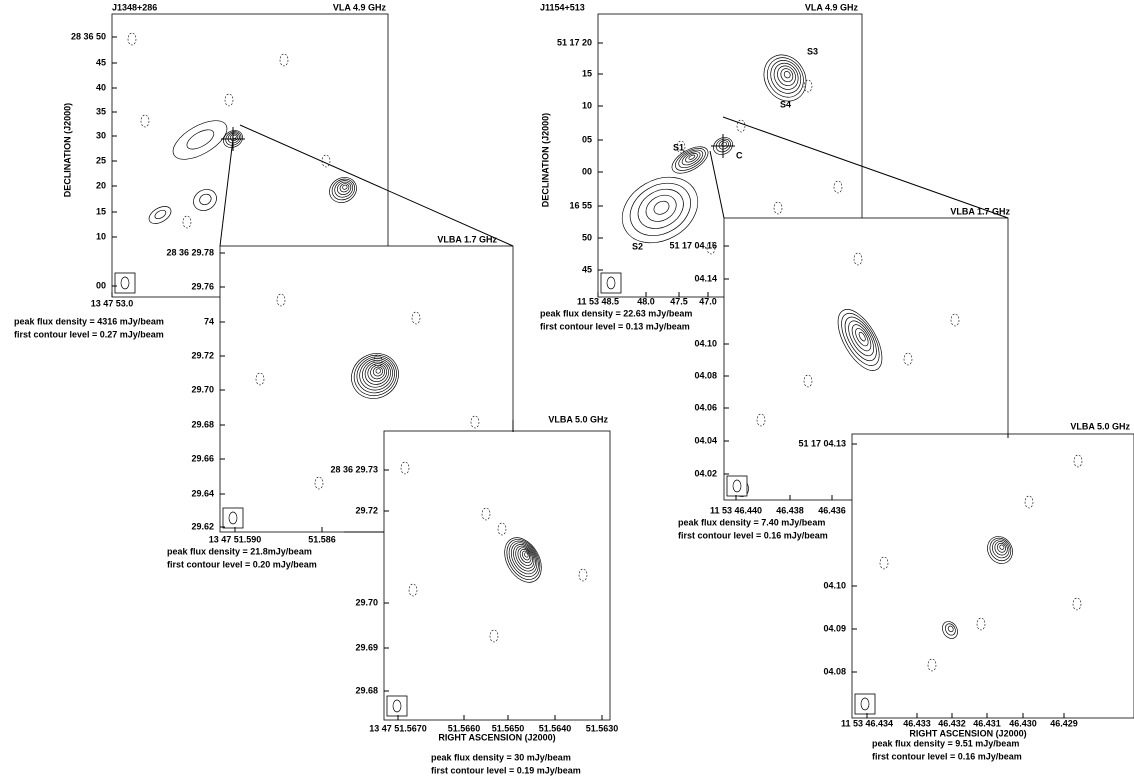  What do you see at coordinates (580, 205) in the screenshot?
I see `y-tick-label: 16 55` at bounding box center [580, 205].